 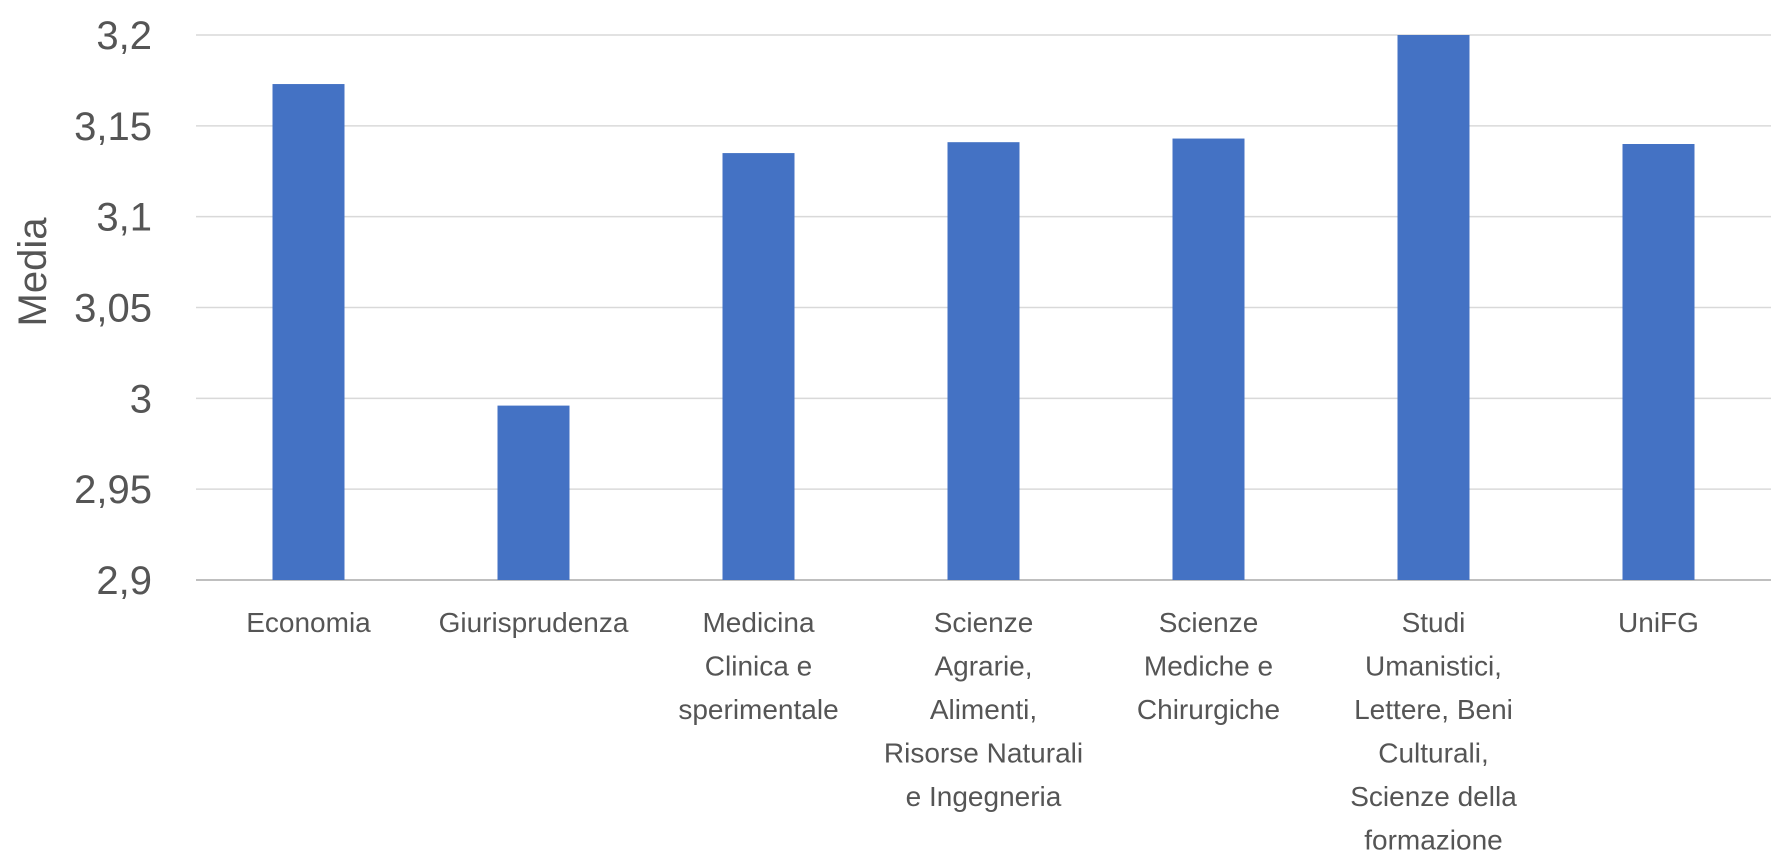 I want to click on y-tick-label: 2,95, so click(x=113, y=490).